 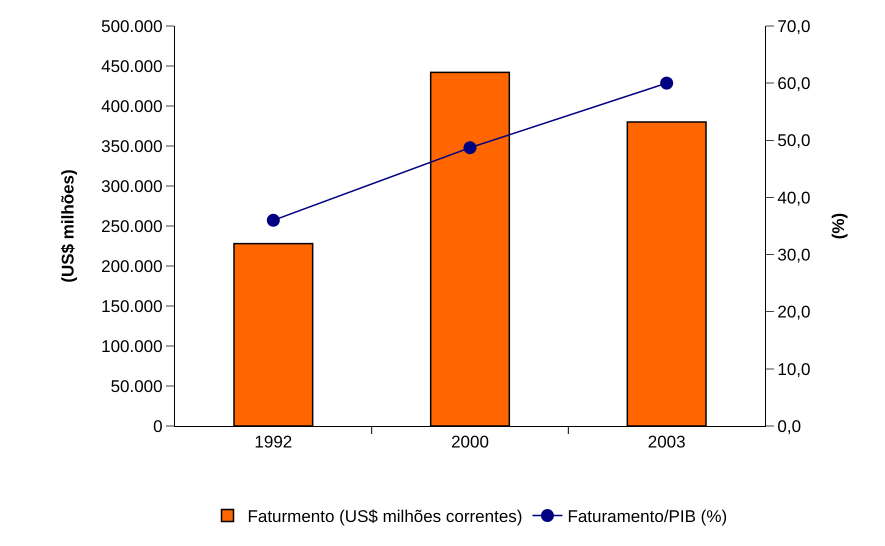 What do you see at coordinates (470, 442) in the screenshot?
I see `x-tick-label: 2000` at bounding box center [470, 442].